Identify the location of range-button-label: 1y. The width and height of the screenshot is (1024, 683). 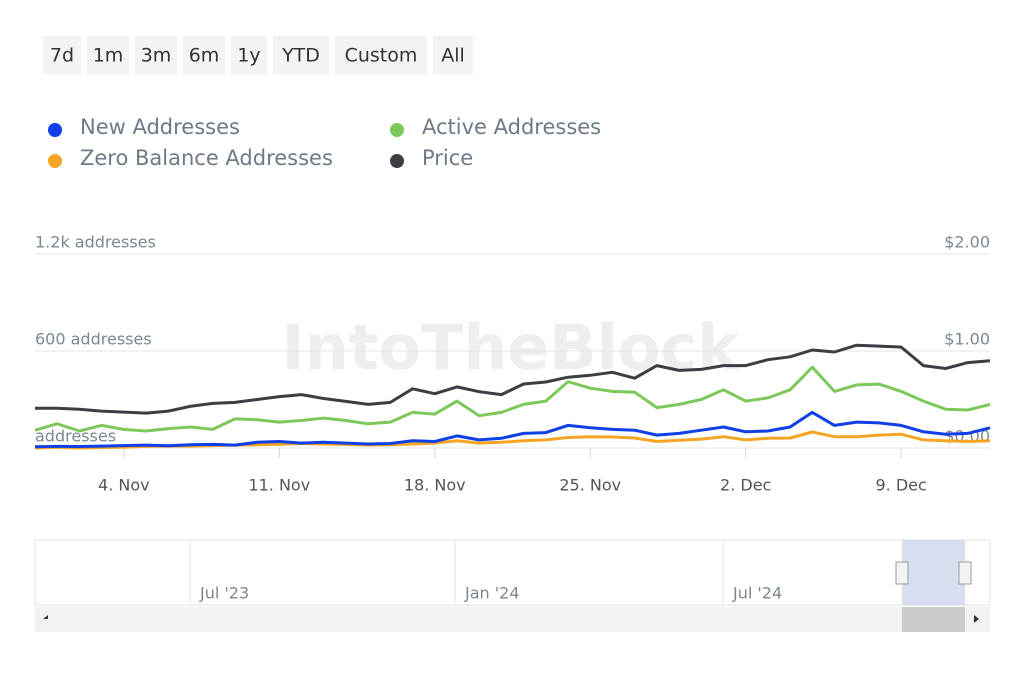
(248, 56).